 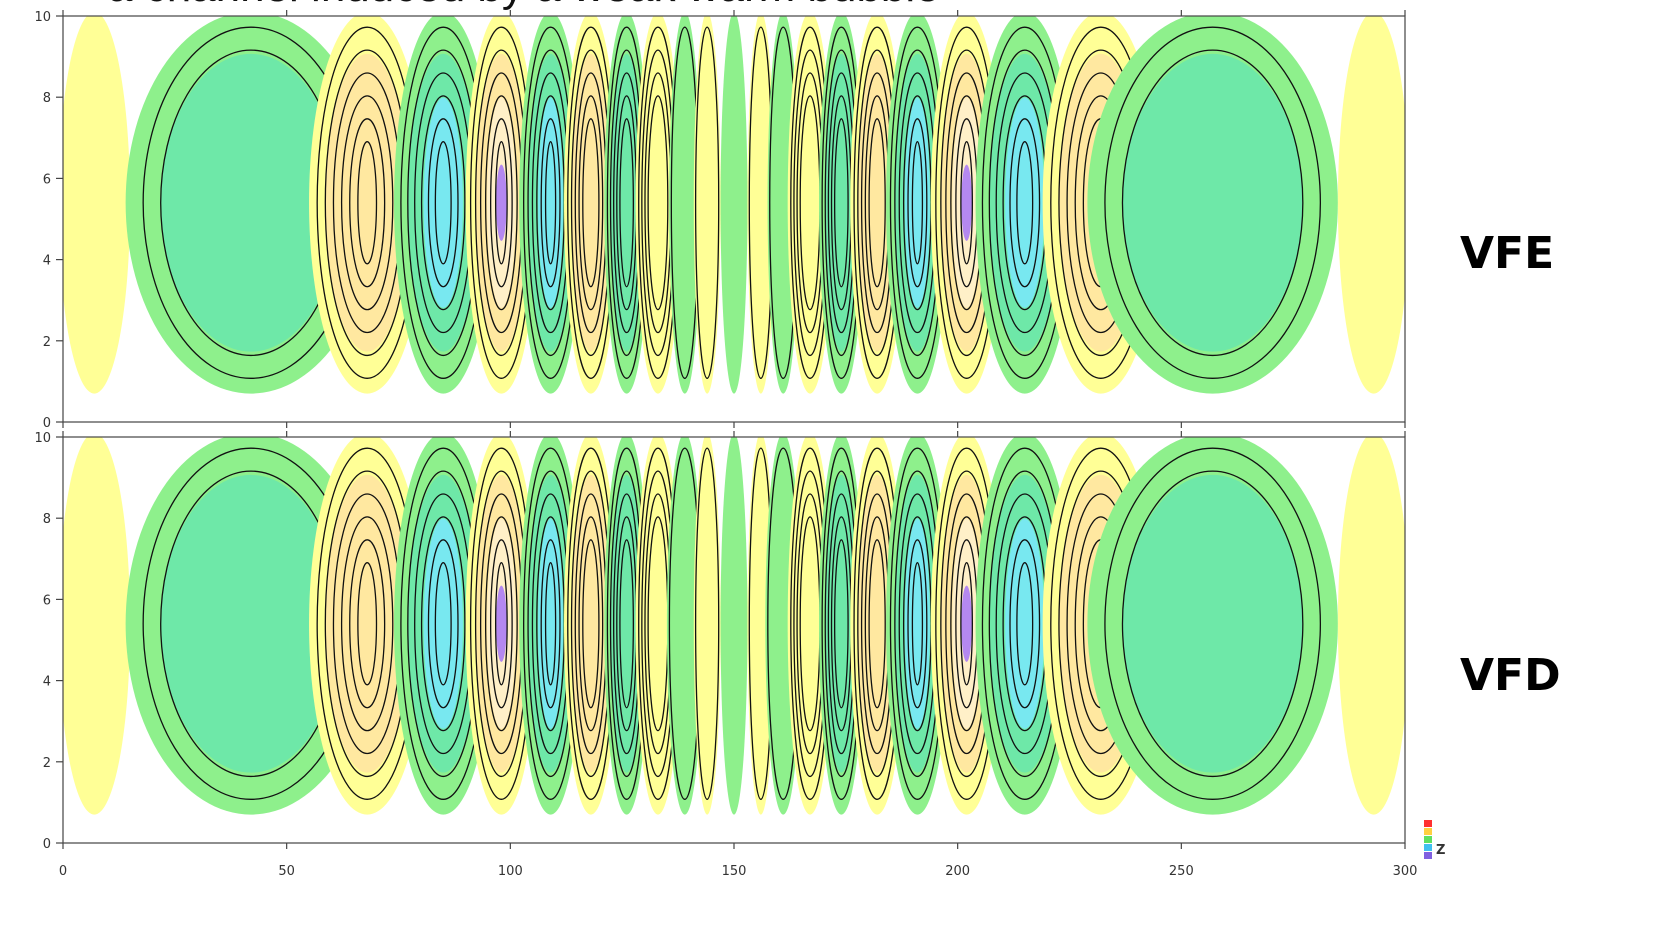 I want to click on colorbar-label: Z, so click(x=1440, y=850).